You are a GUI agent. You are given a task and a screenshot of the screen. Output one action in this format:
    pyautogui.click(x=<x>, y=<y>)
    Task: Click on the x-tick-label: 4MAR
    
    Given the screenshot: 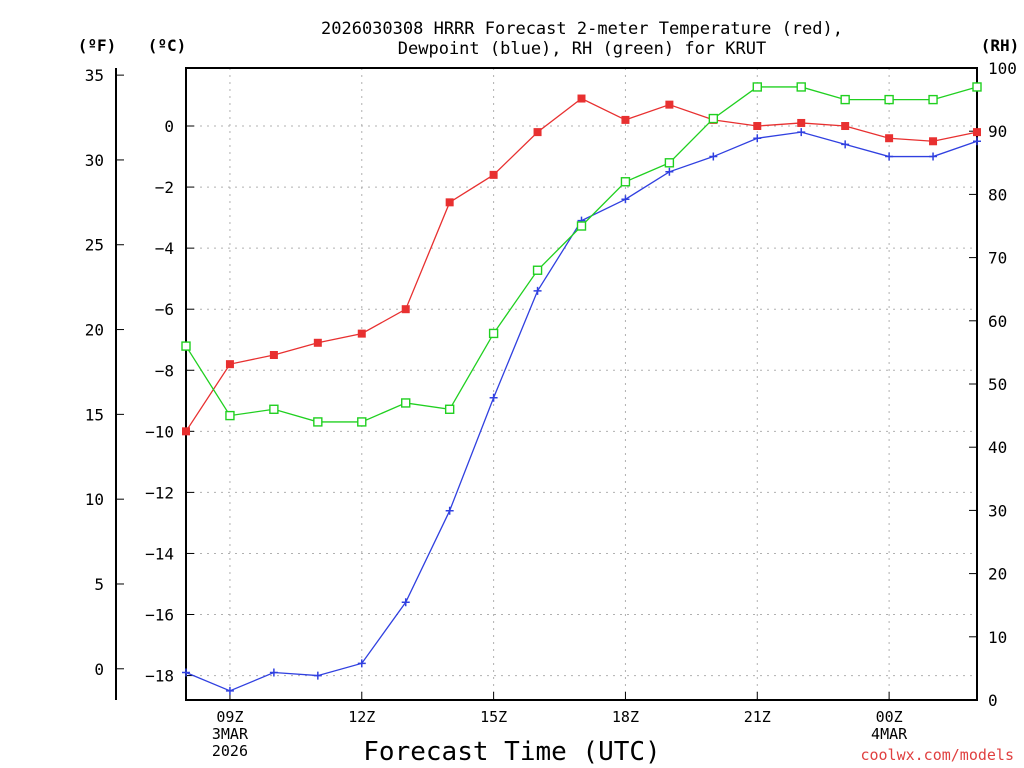 What is the action you would take?
    pyautogui.click(x=889, y=734)
    